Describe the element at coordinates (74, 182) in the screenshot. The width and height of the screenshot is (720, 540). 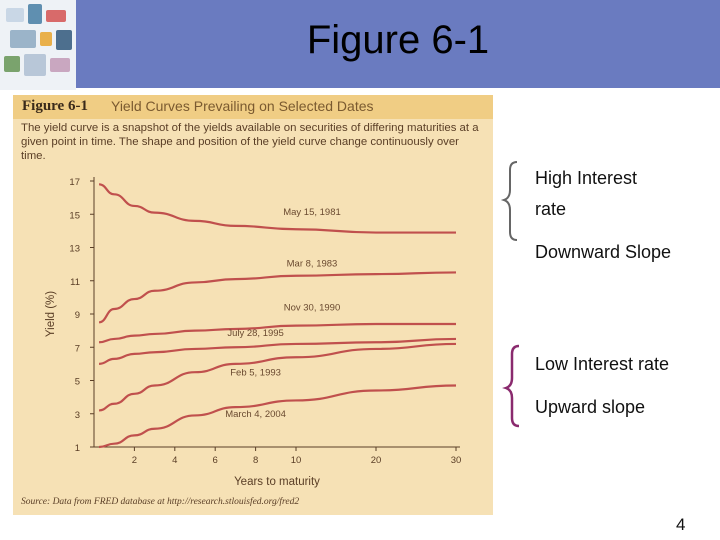
I see `y-tick-label: 17` at that location.